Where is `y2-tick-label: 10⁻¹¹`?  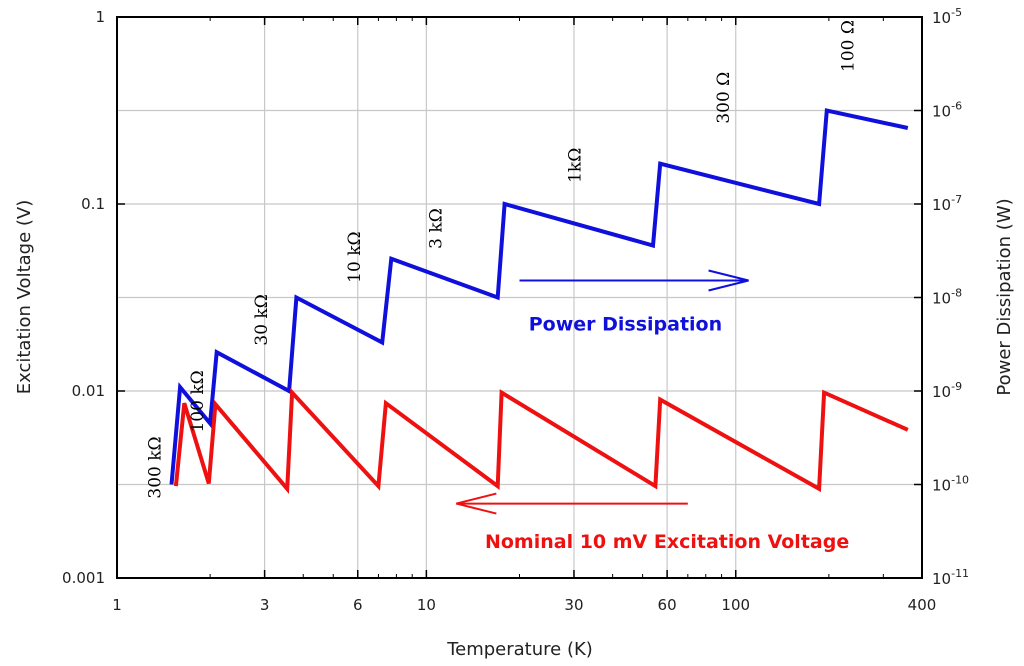 y2-tick-label: 10⁻¹¹ is located at coordinates (950, 577).